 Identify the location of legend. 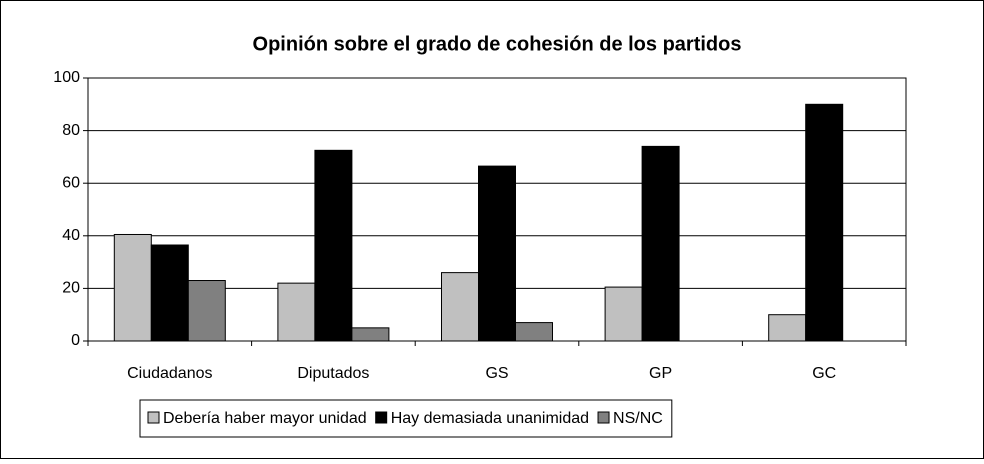
(406, 418).